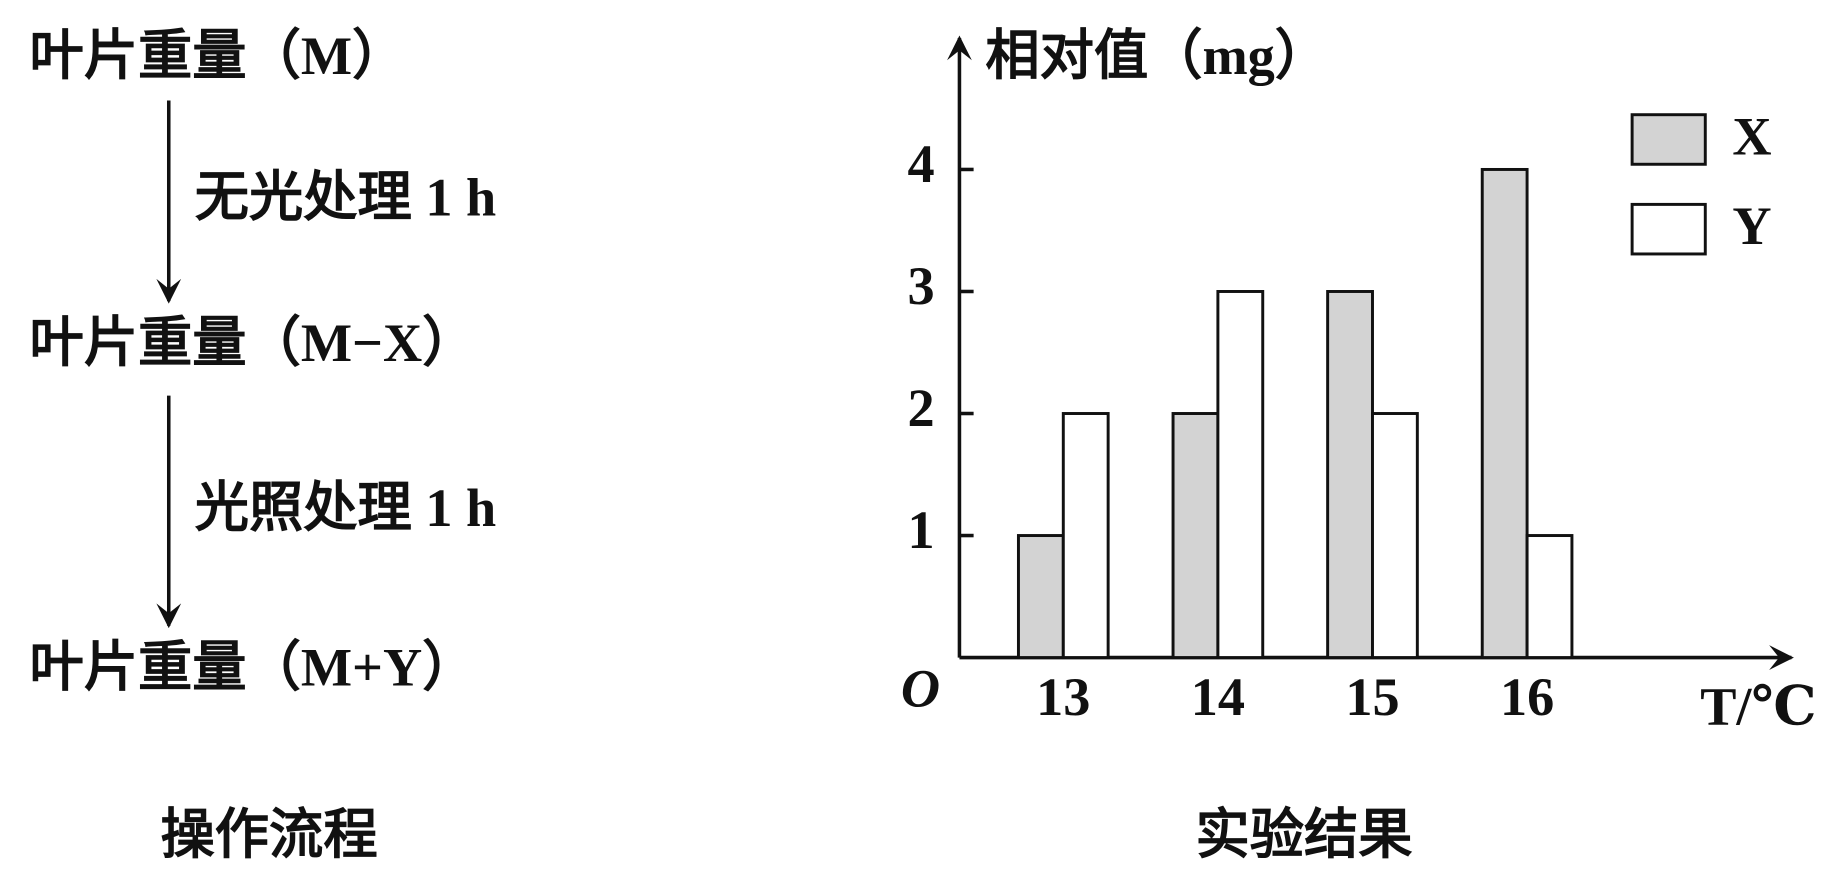 Image resolution: width=1841 pixels, height=895 pixels. What do you see at coordinates (1063, 697) in the screenshot?
I see `x-tick-label: 13` at bounding box center [1063, 697].